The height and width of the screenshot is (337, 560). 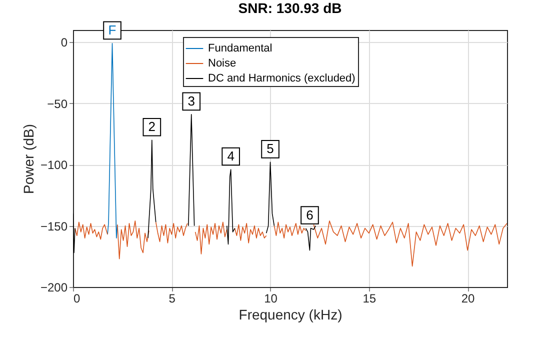 What do you see at coordinates (152, 126) in the screenshot?
I see `annotation: 2` at bounding box center [152, 126].